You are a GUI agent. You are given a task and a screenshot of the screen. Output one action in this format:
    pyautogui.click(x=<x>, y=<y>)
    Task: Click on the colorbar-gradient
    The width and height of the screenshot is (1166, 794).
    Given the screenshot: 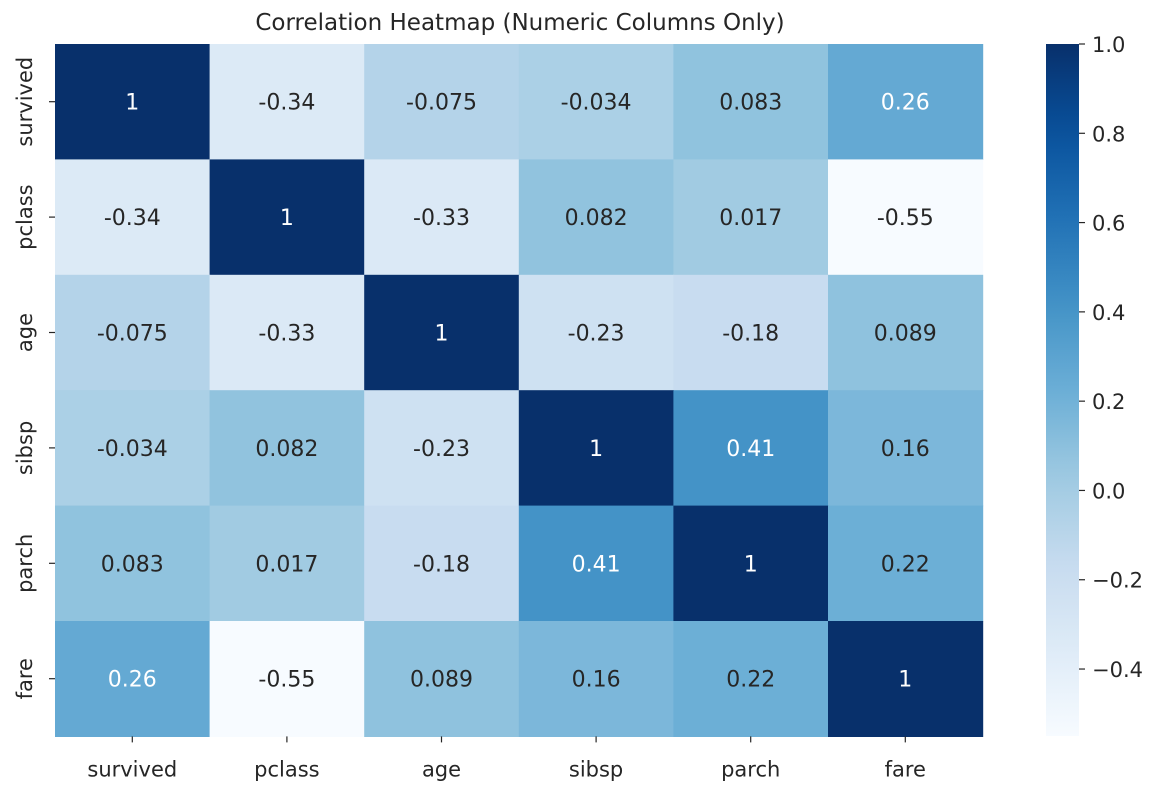 What is the action you would take?
    pyautogui.click(x=1062, y=390)
    